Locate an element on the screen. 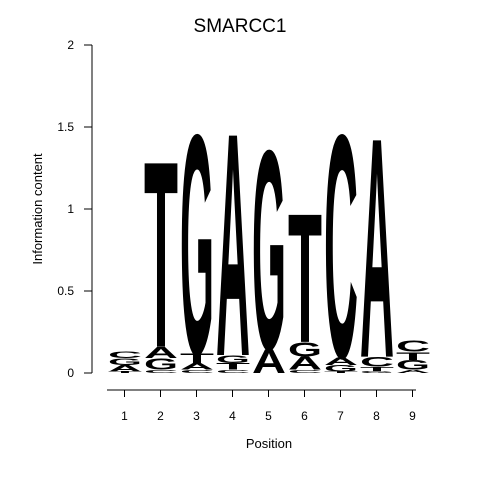 Image resolution: width=480 pixels, height=480 pixels. x-axis-ticks: 1 2 3 4 5 6 7 8 9 is located at coordinates (268, 406).